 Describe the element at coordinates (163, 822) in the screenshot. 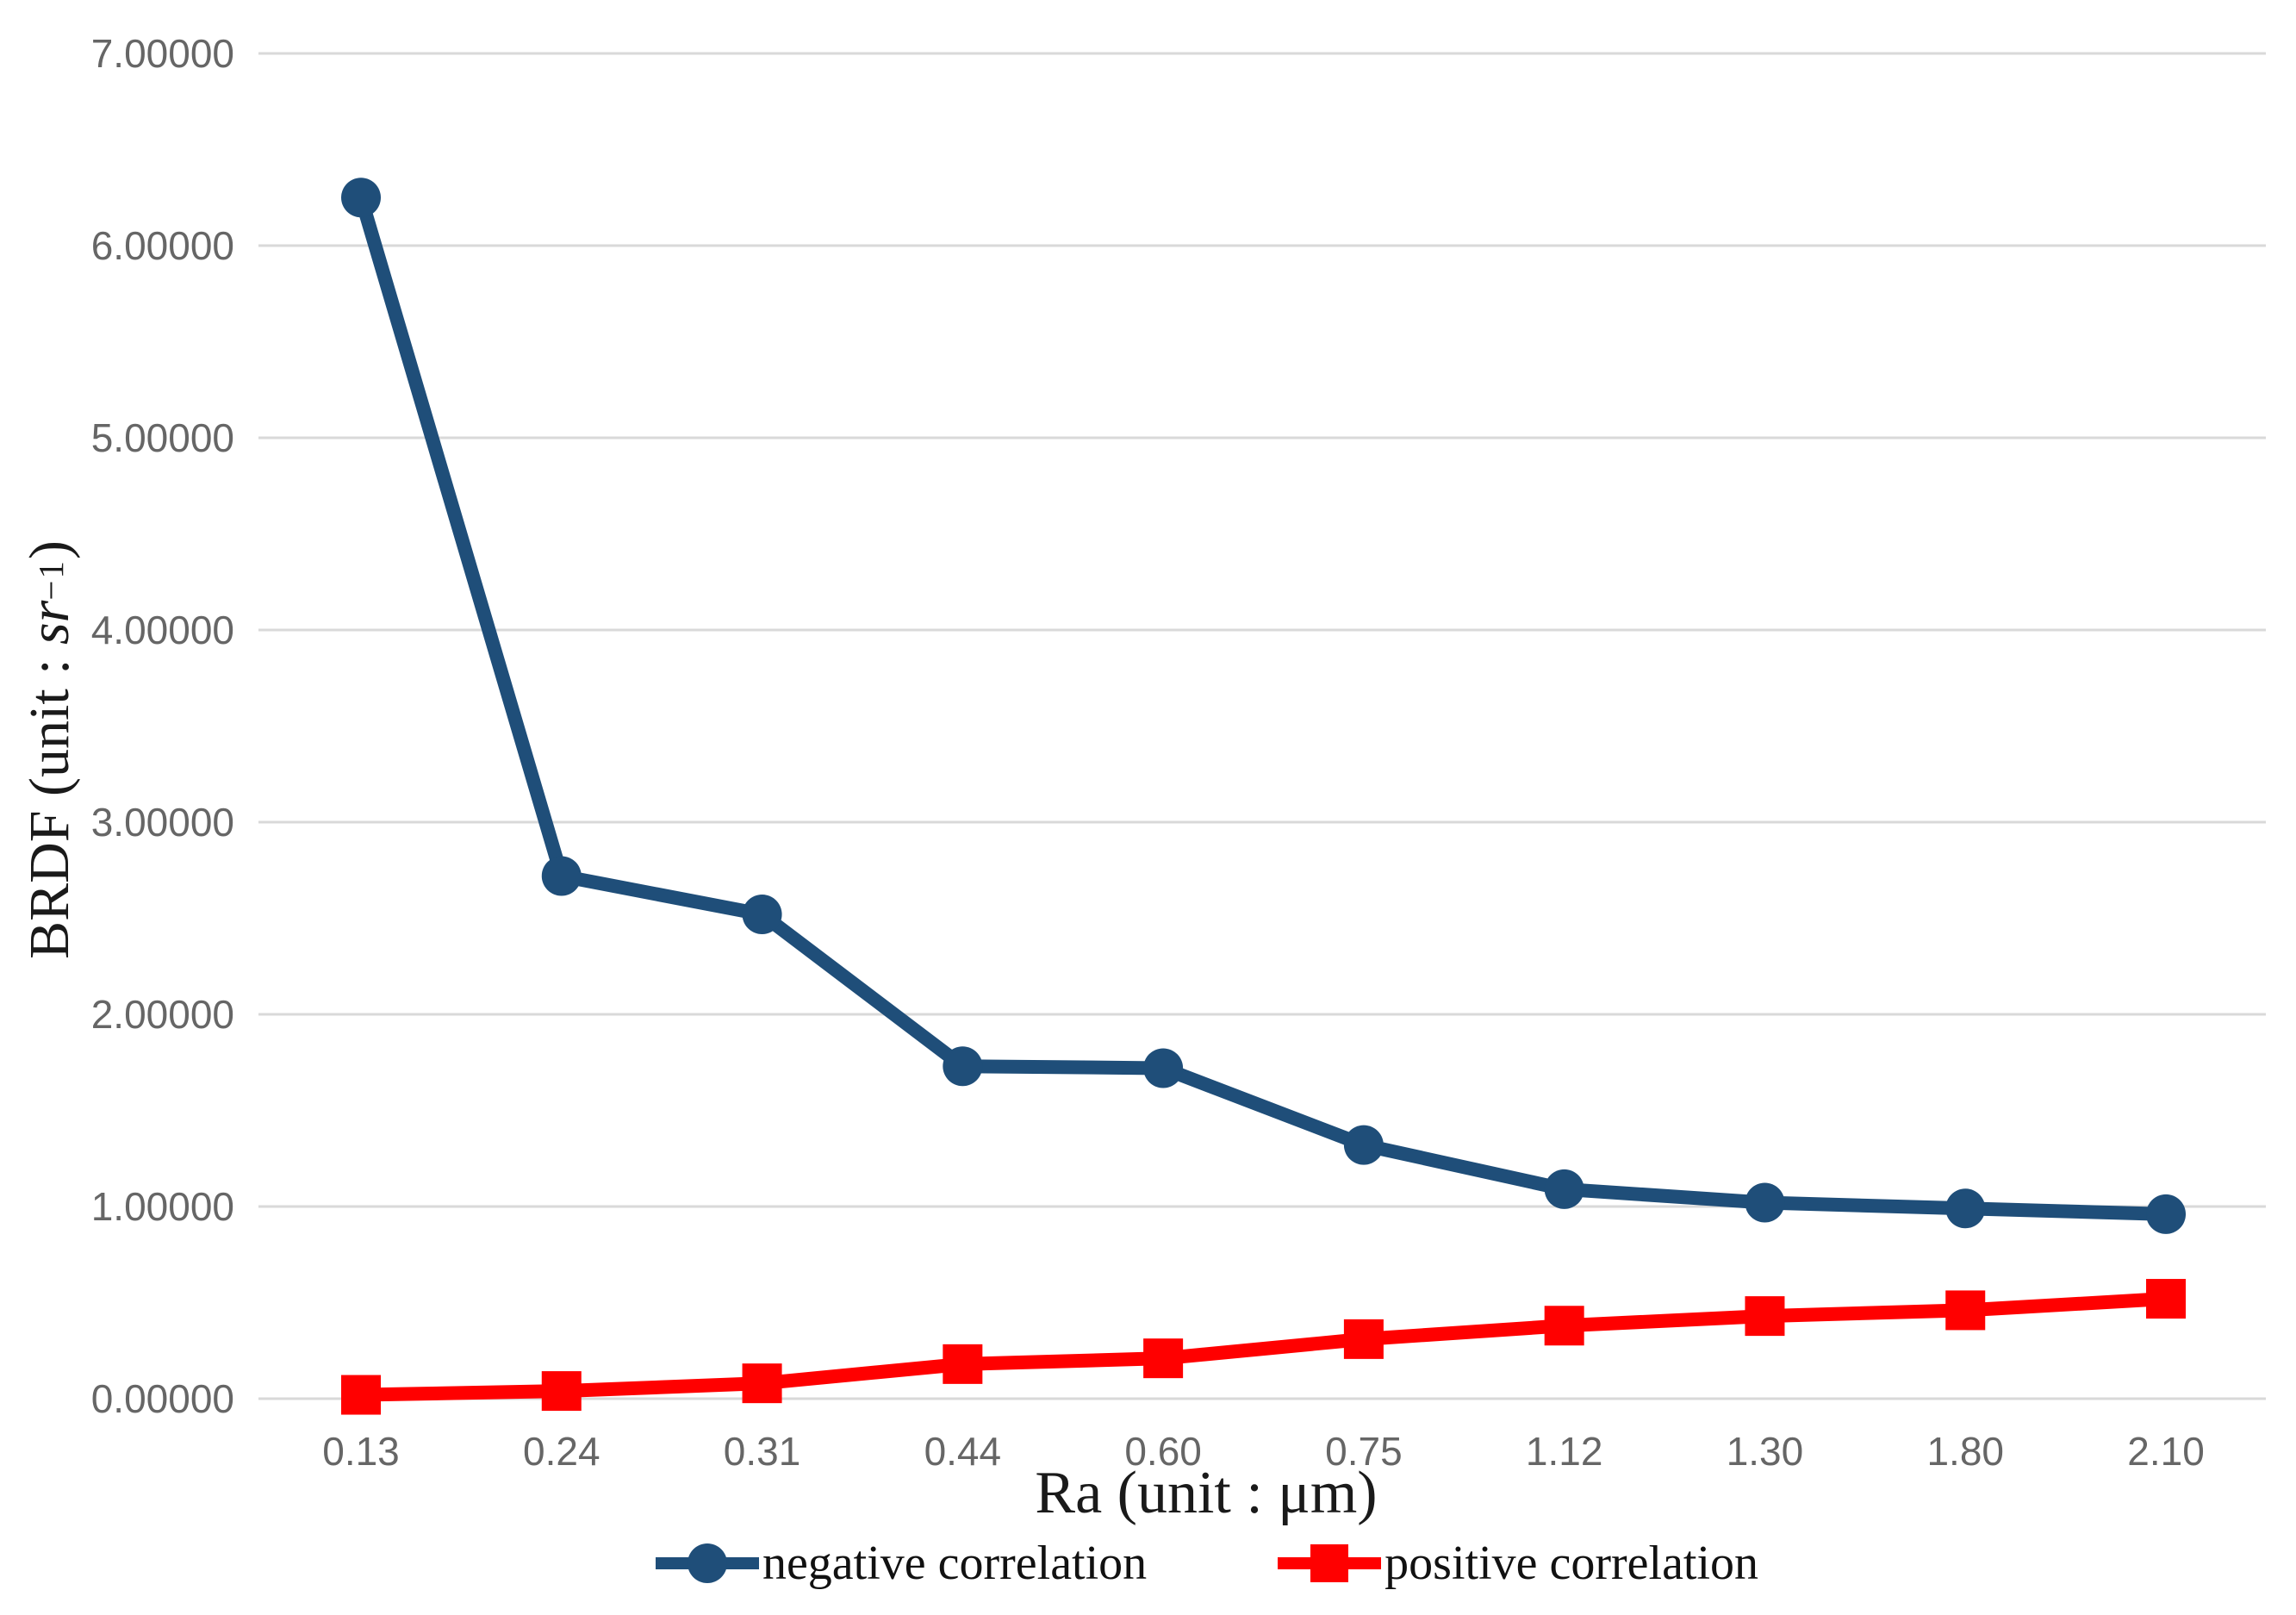

I see `y-tick-label: 3.00000` at that location.